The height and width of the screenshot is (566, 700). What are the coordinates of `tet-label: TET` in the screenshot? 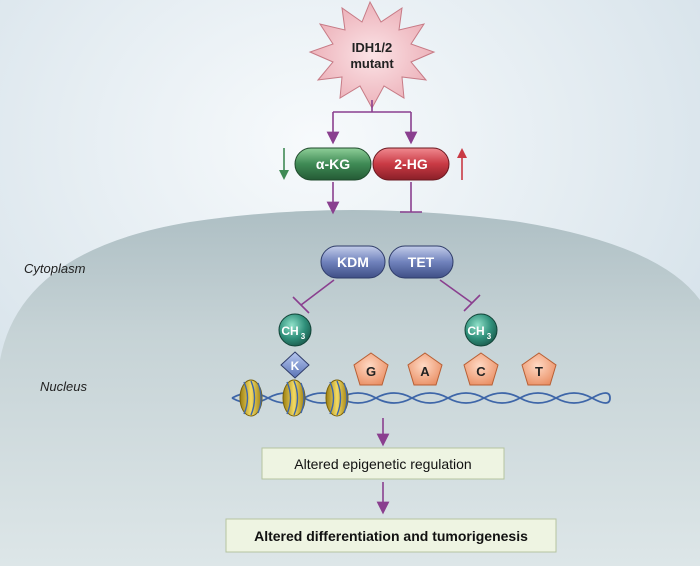 It's located at (421, 262).